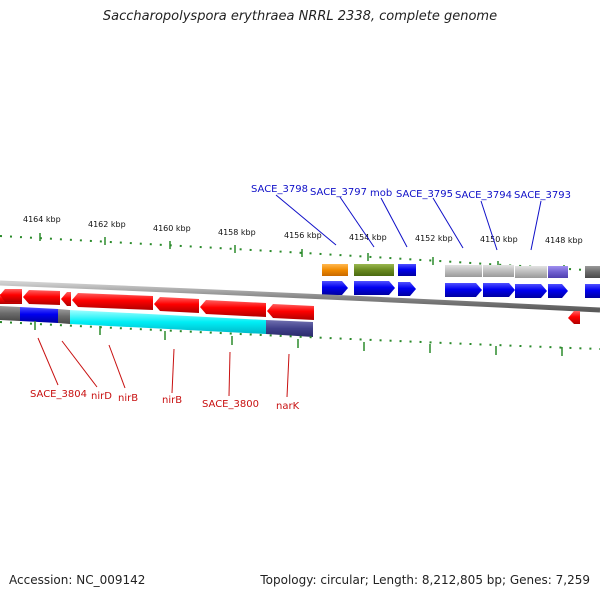 The width and height of the screenshot is (600, 600). I want to click on gene-label: SACE_3795, so click(424, 194).